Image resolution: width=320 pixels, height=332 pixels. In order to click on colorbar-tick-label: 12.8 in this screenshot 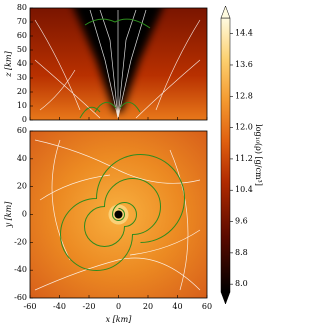, I will do `click(244, 95)`.